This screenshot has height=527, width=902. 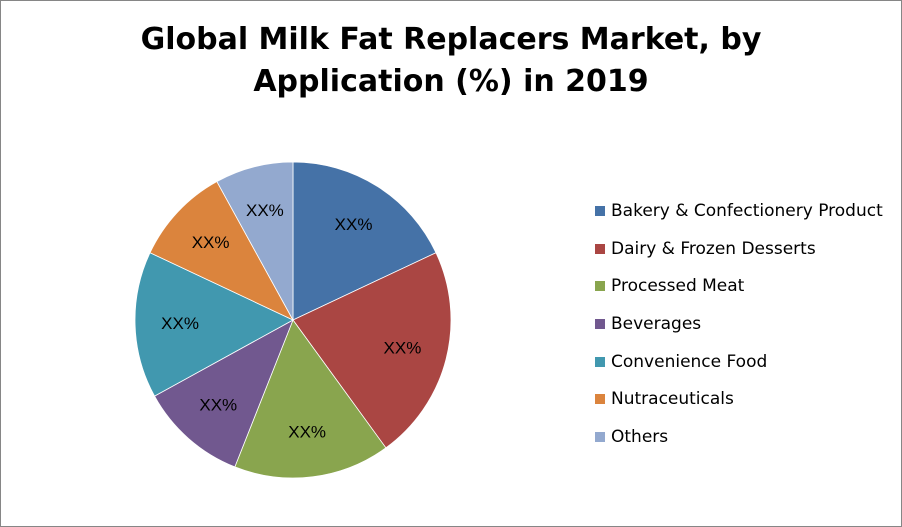 I want to click on slice-data-label-0: XX%, so click(x=354, y=224).